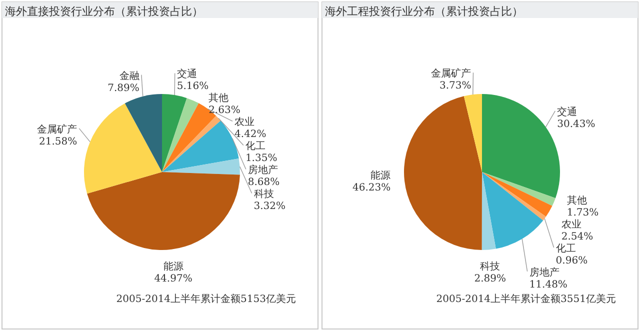 Image resolution: width=640 pixels, height=333 pixels. I want to click on data-label: 5.16%, so click(192, 86).